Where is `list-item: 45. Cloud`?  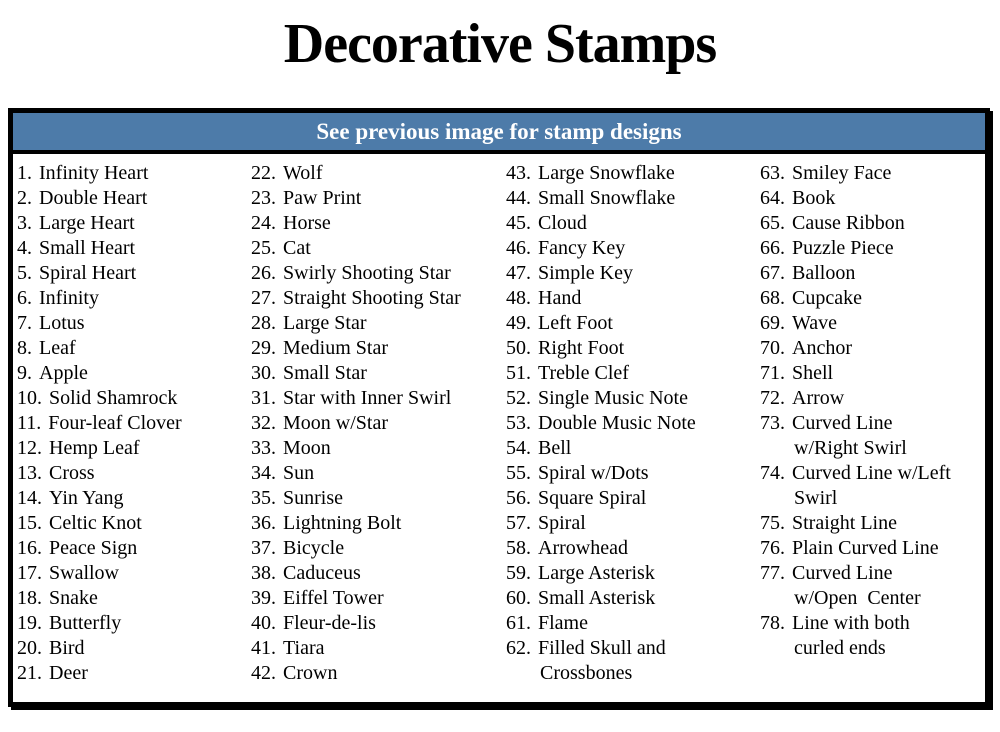 list-item: 45. Cloud is located at coordinates (633, 223).